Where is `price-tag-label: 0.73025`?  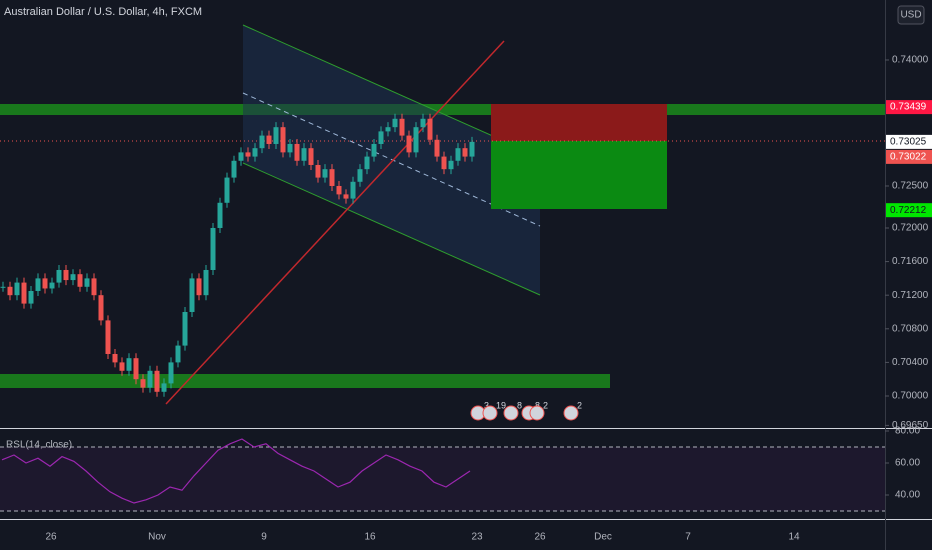 price-tag-label: 0.73025 is located at coordinates (908, 142).